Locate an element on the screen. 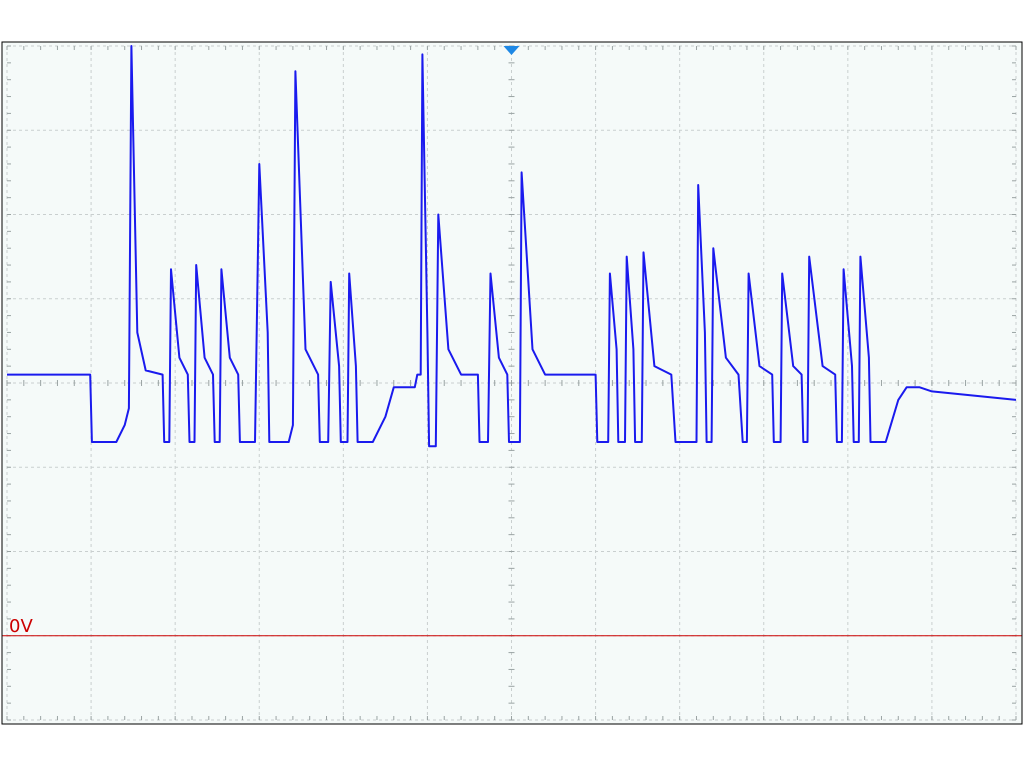  trigger-position-marker is located at coordinates (511, 50).